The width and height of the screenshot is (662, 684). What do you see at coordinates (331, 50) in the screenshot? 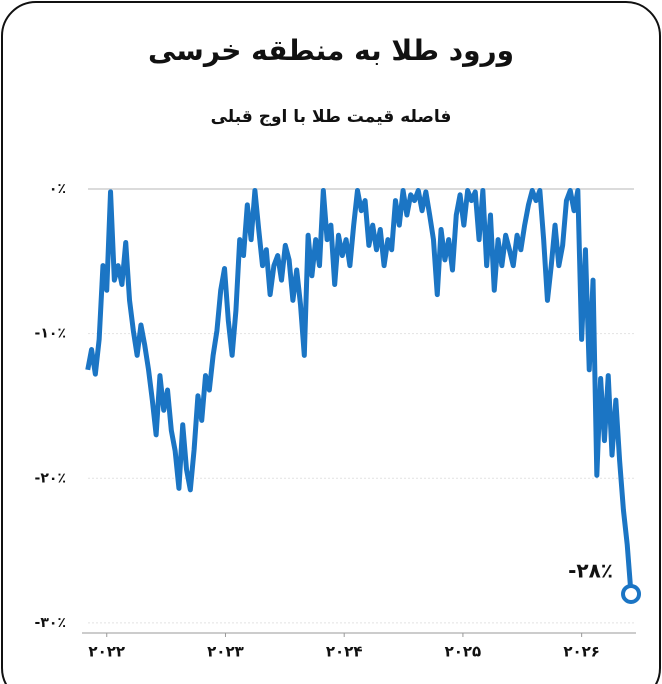
I see `chart-title: ورود طلا به منطقه خرسی` at bounding box center [331, 50].